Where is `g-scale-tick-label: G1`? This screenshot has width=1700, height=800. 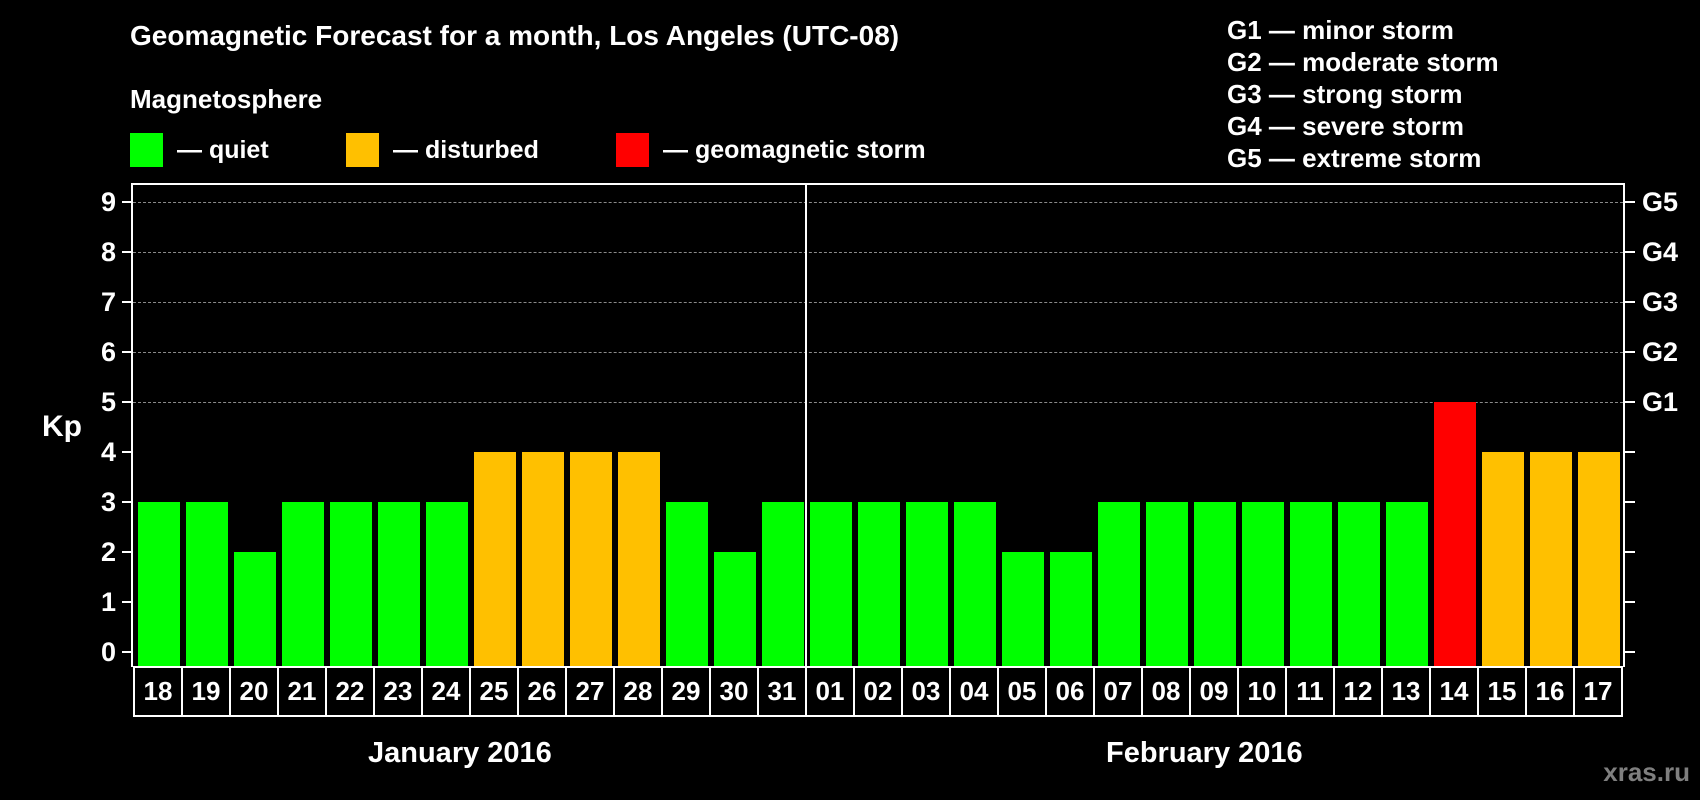
g-scale-tick-label: G1 is located at coordinates (1660, 402).